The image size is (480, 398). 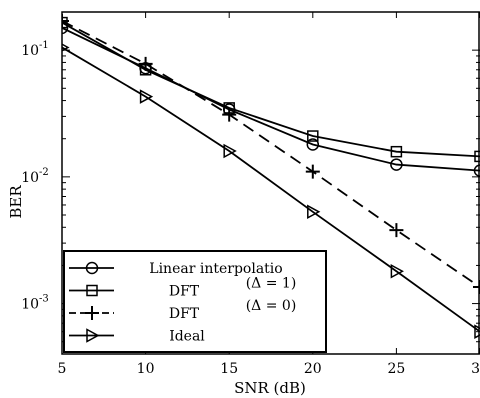 I want to click on legend-label-1: DFT, so click(x=184, y=292).